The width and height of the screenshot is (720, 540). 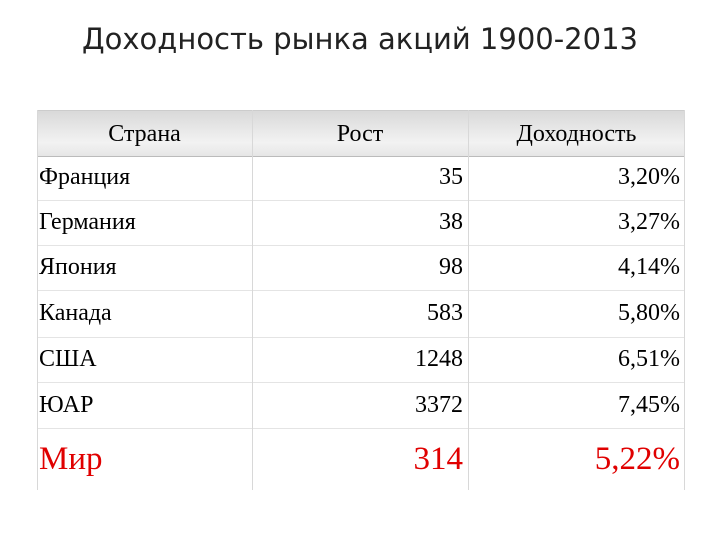 I want to click on country-cell: США, so click(x=68, y=359).